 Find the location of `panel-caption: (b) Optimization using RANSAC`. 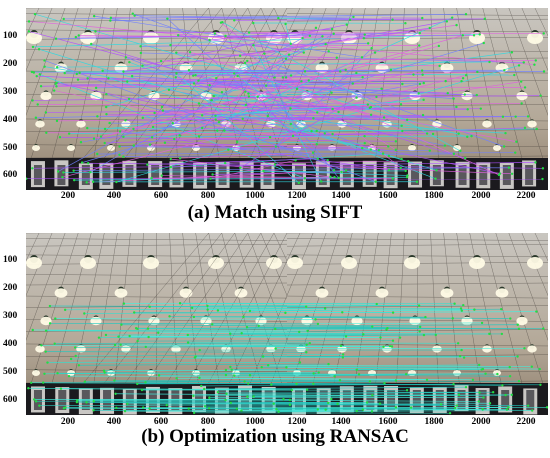

panel-caption: (b) Optimization using RANSAC is located at coordinates (275, 436).